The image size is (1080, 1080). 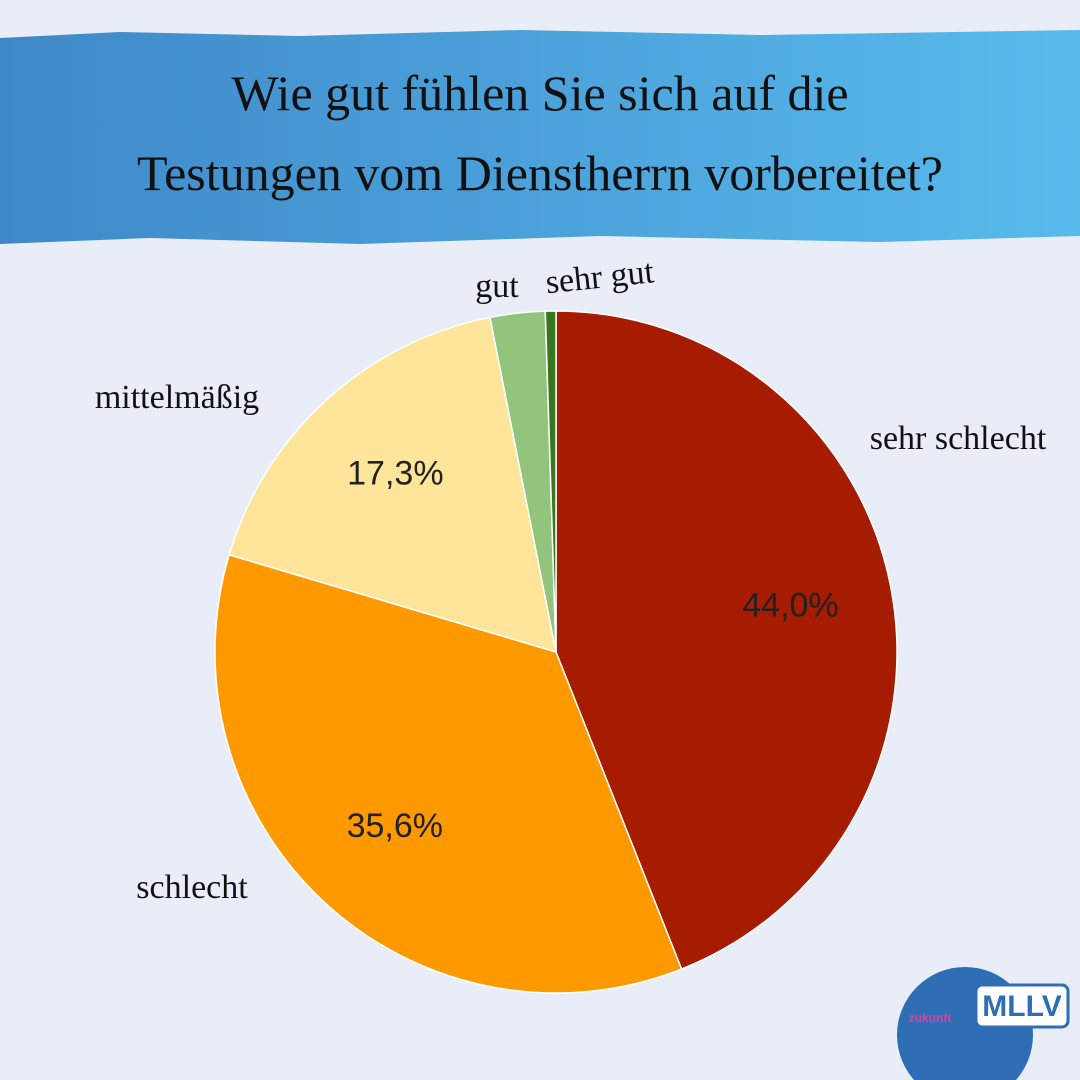 What do you see at coordinates (930, 1018) in the screenshot?
I see `logo-tagline: zukunft` at bounding box center [930, 1018].